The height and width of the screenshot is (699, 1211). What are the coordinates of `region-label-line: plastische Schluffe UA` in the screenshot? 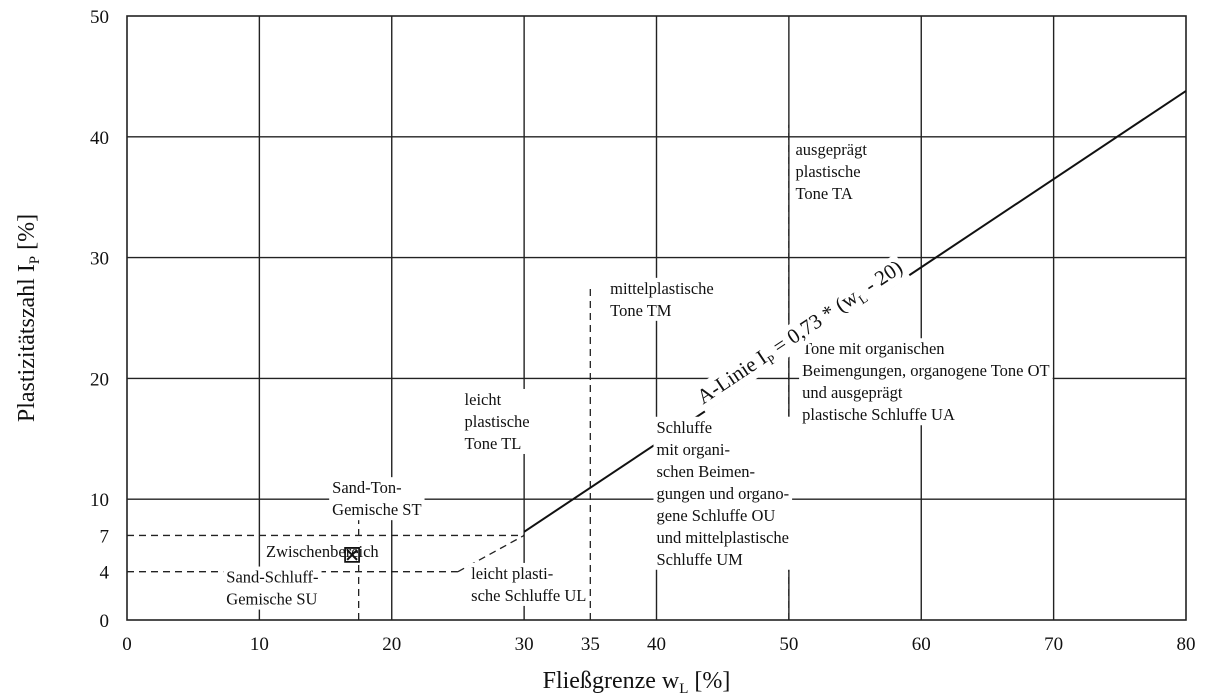 It's located at (878, 414).